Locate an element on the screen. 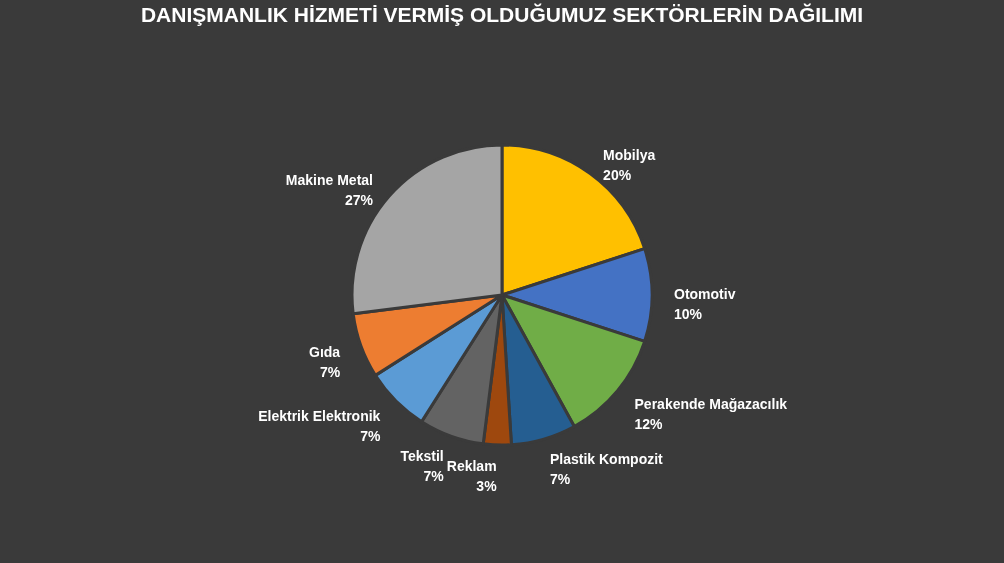 Image resolution: width=1004 pixels, height=563 pixels. data-label: 20% is located at coordinates (617, 174).